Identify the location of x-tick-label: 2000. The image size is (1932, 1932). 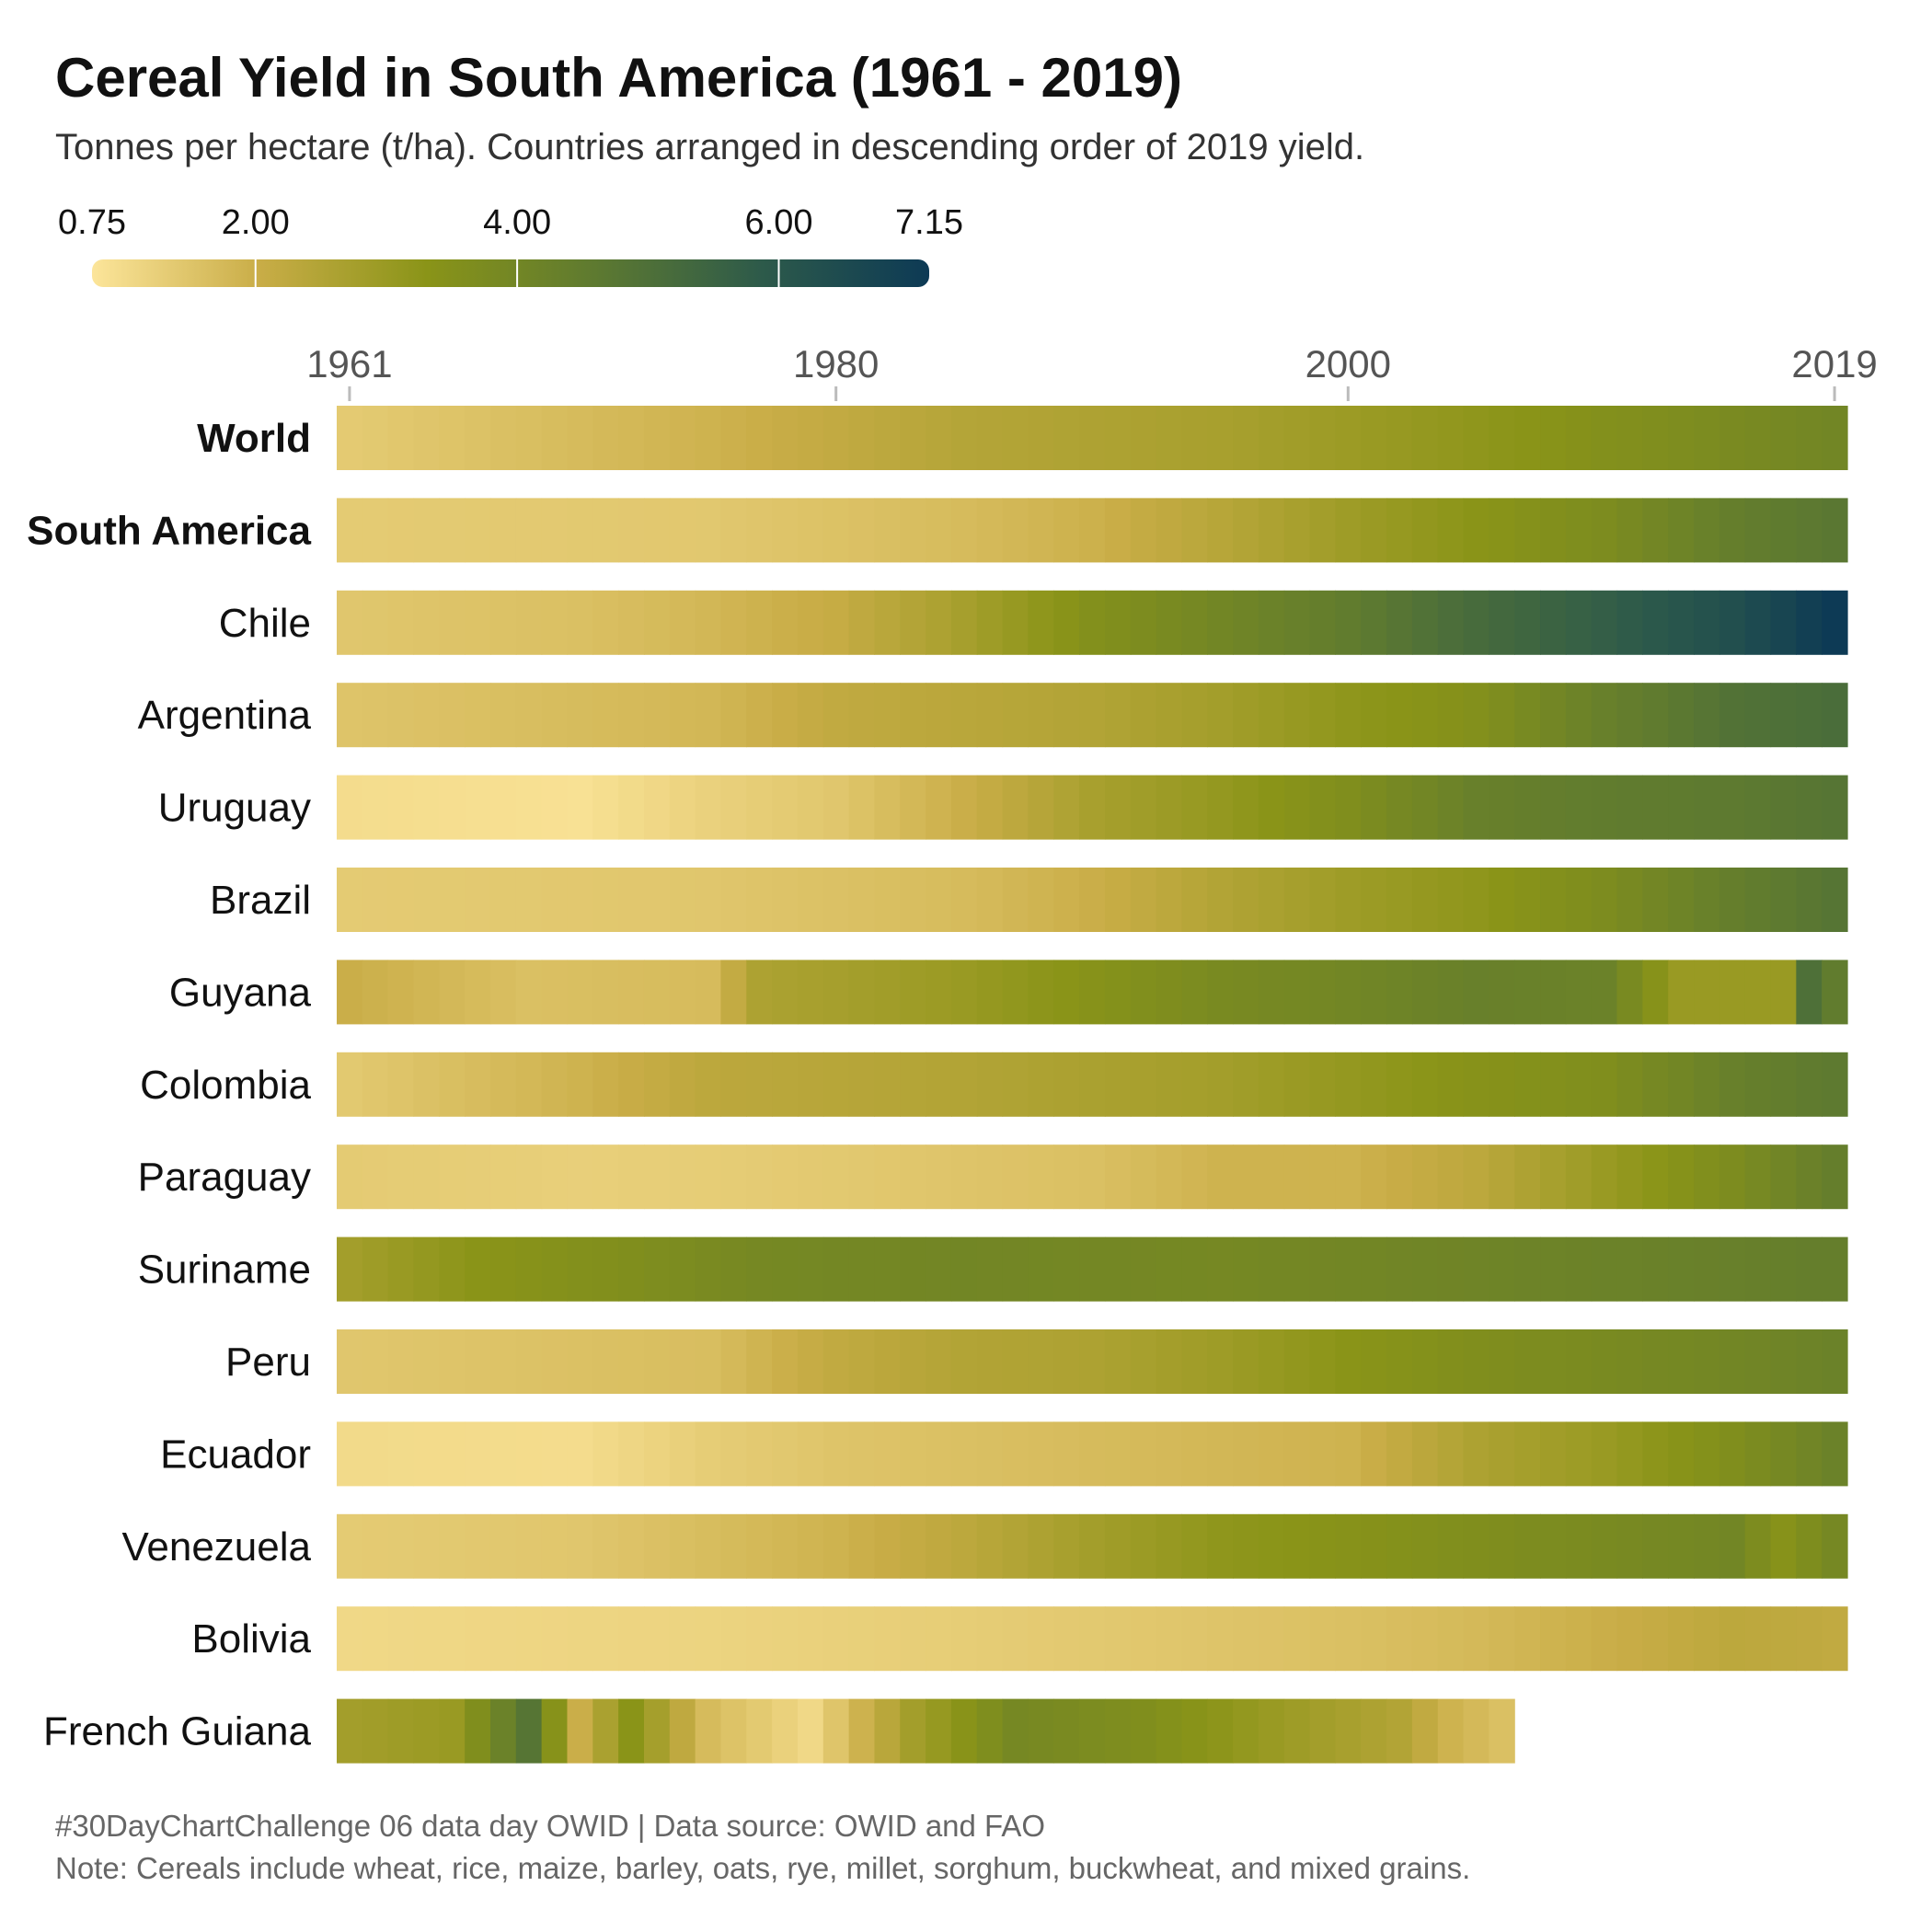
(1348, 363).